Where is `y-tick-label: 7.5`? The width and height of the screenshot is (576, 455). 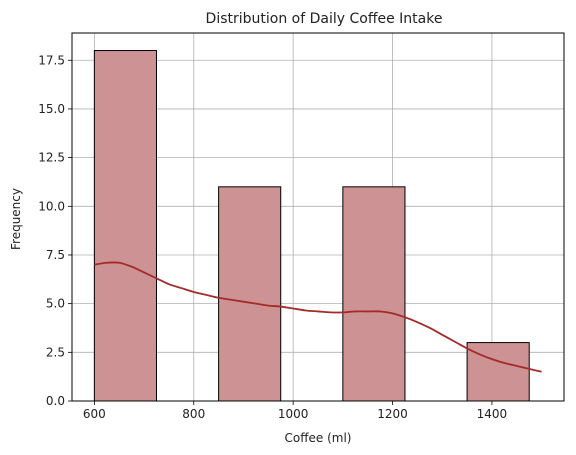
y-tick-label: 7.5 is located at coordinates (55, 255).